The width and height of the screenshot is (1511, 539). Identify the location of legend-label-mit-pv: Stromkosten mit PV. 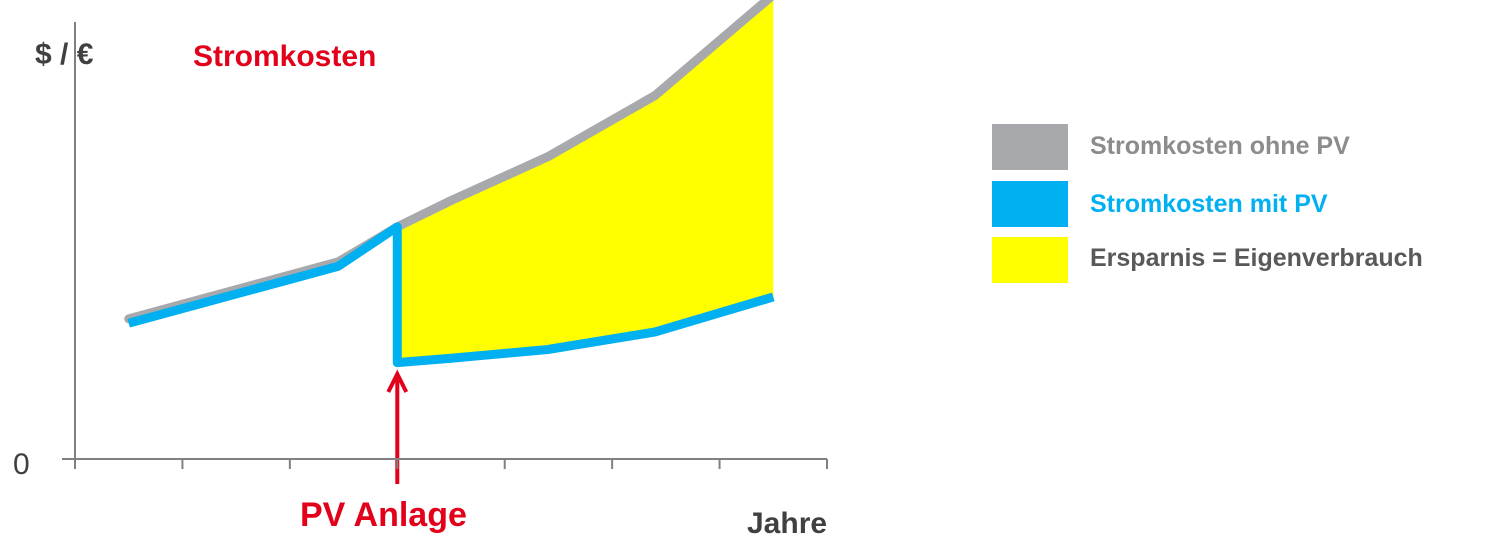
(1209, 204).